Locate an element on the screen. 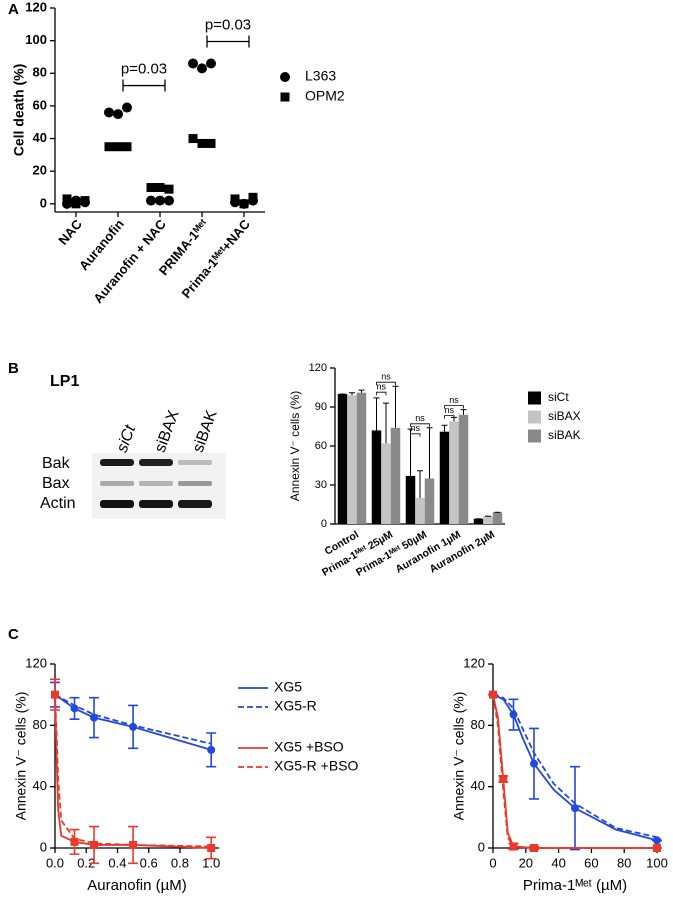  legend-label: XG5 +BSO is located at coordinates (309, 747).